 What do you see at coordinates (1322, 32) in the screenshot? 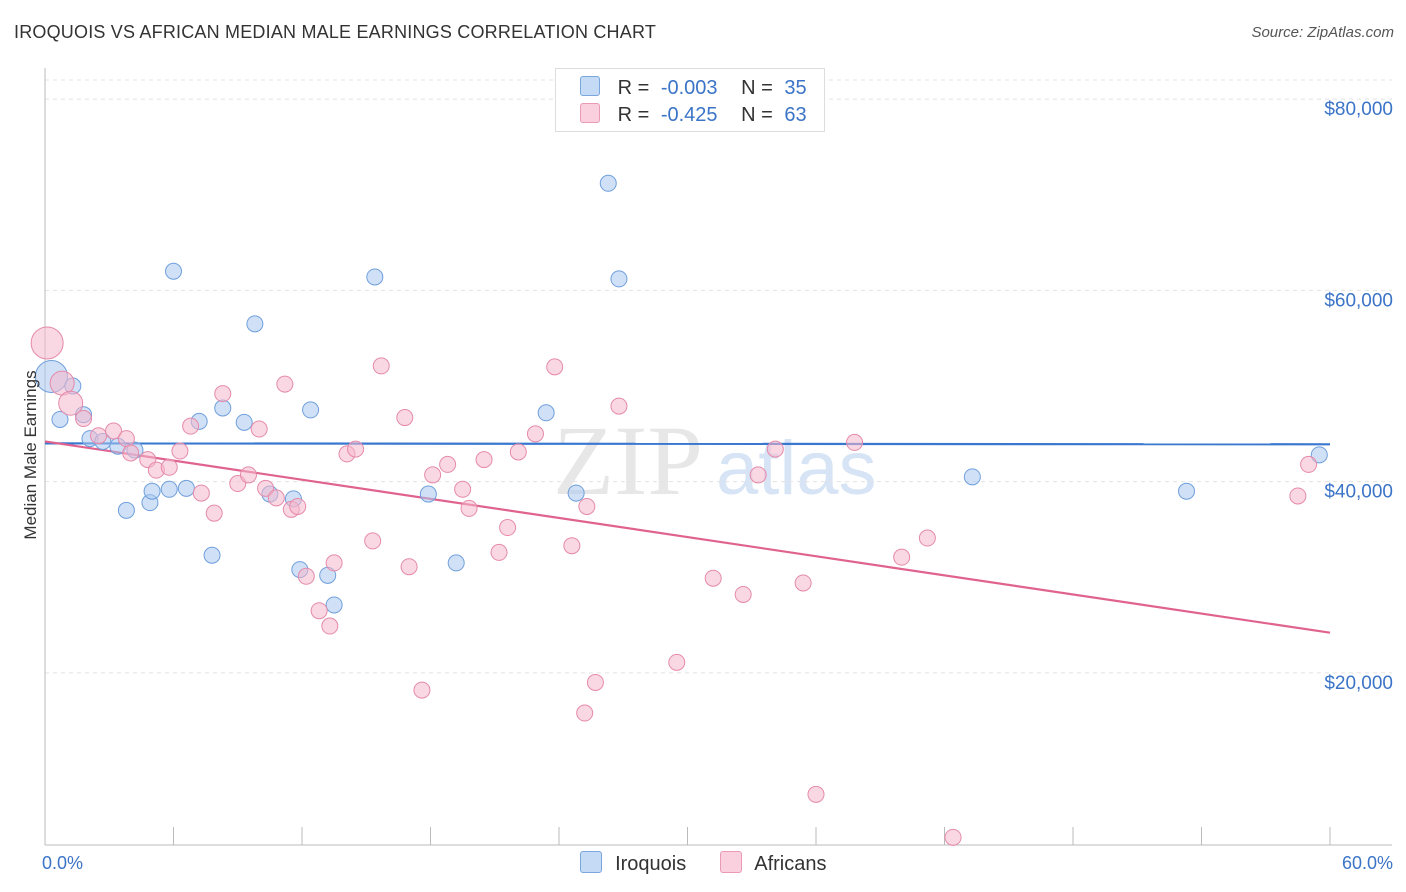
I see `source-credit: Source: ZipAtlas.com` at bounding box center [1322, 32].